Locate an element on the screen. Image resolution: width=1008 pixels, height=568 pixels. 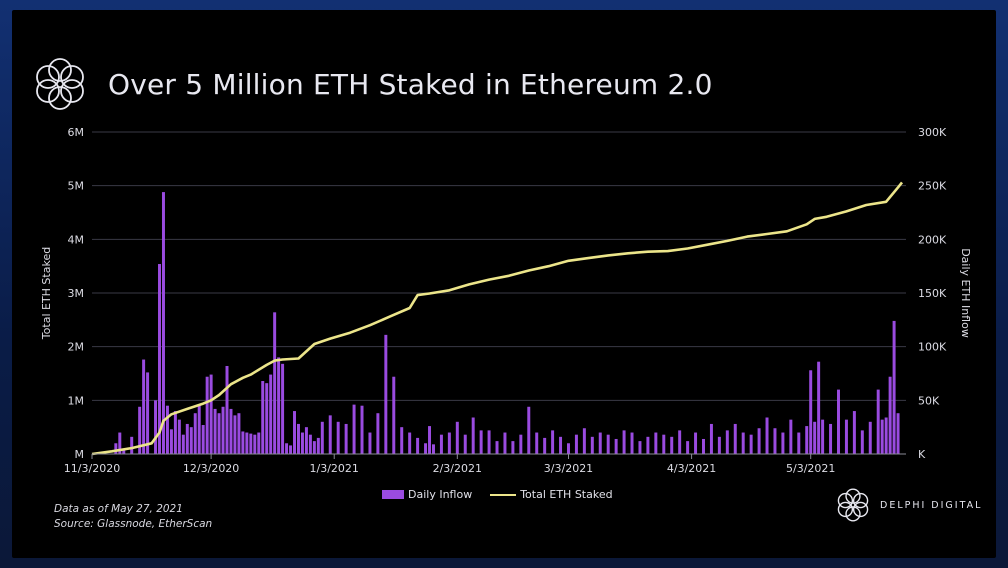
brand: DELPHI DIGITAL is located at coordinates (908, 505).